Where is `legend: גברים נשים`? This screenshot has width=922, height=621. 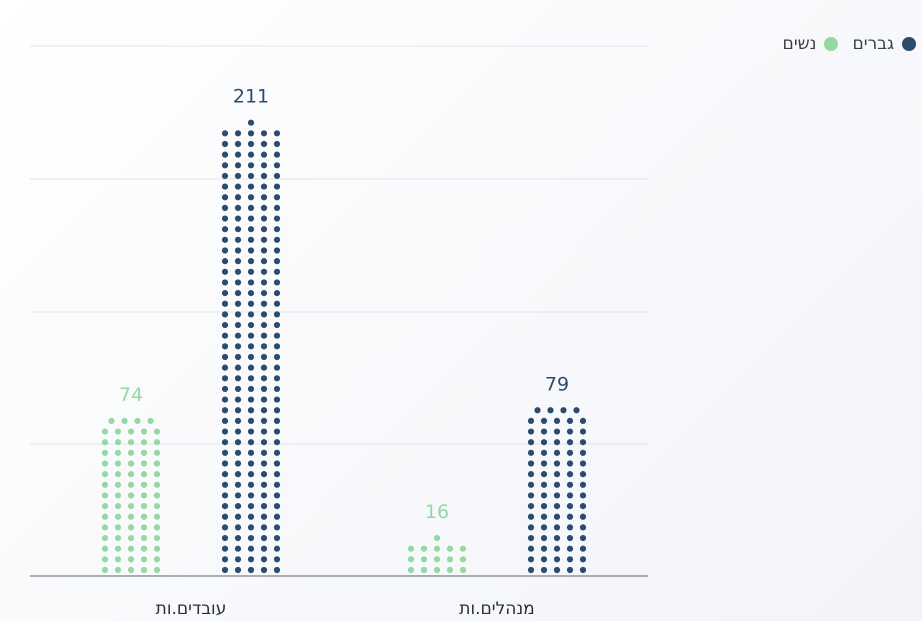
legend: גברים נשים is located at coordinates (849, 44).